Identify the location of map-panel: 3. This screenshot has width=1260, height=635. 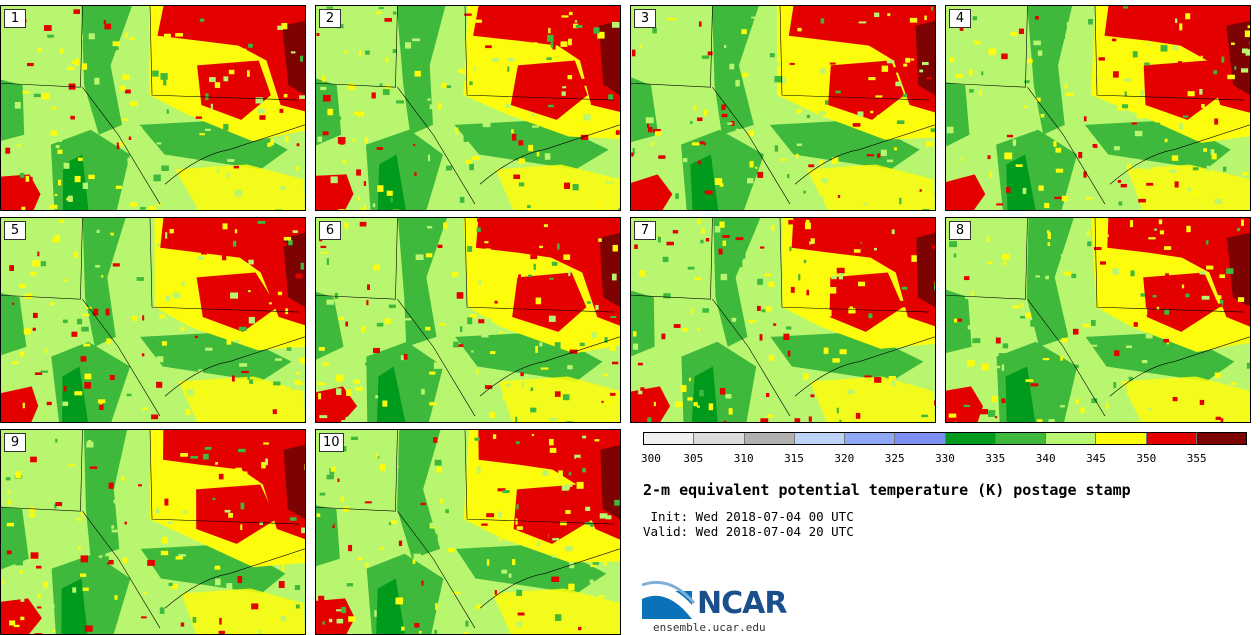
(783, 108).